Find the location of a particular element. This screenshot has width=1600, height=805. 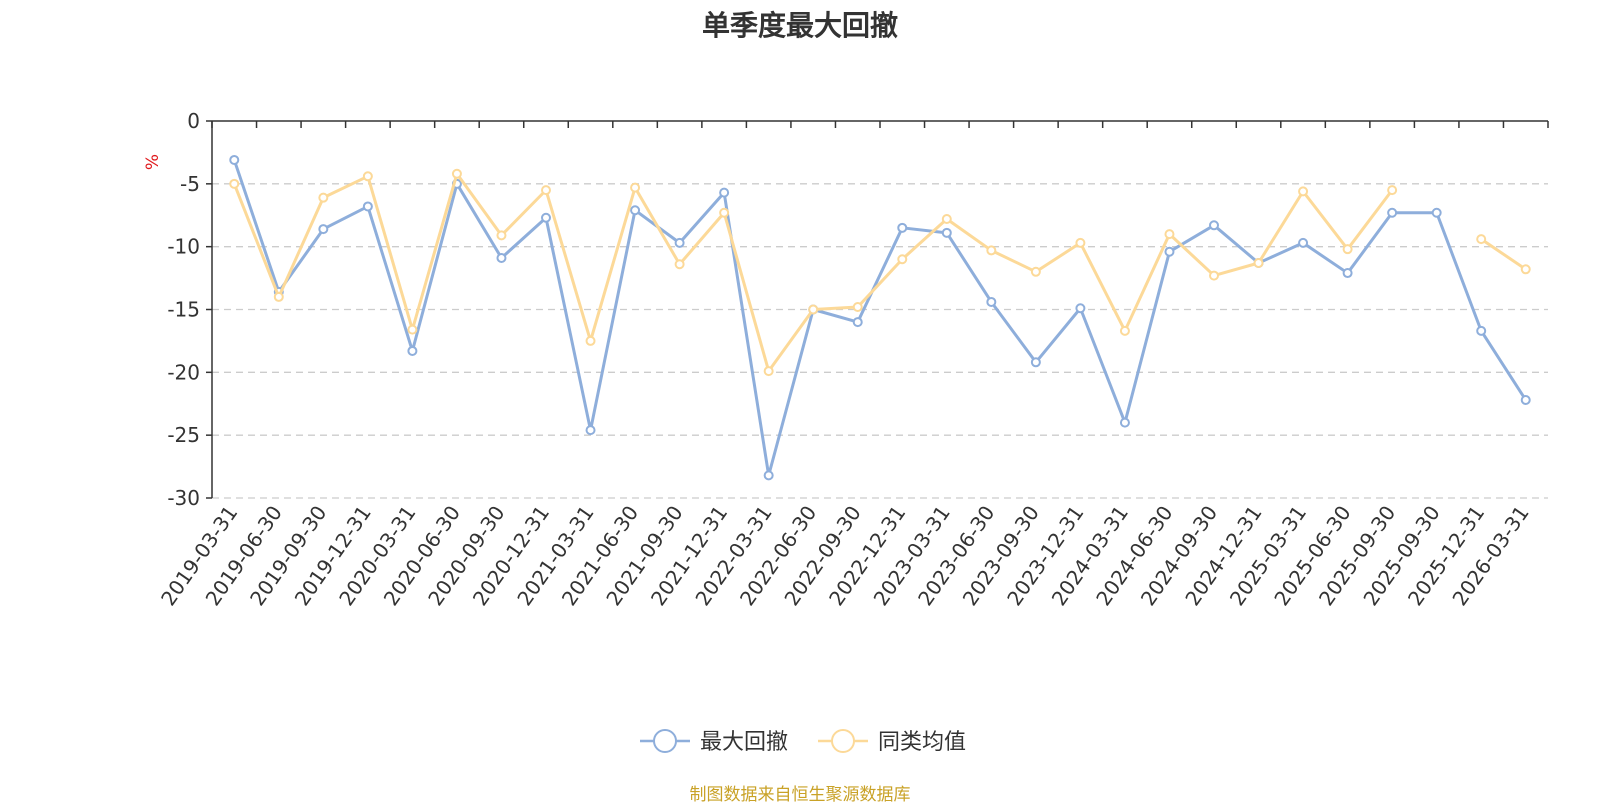

chart-title: 单季度最大回撤 is located at coordinates (799, 25).